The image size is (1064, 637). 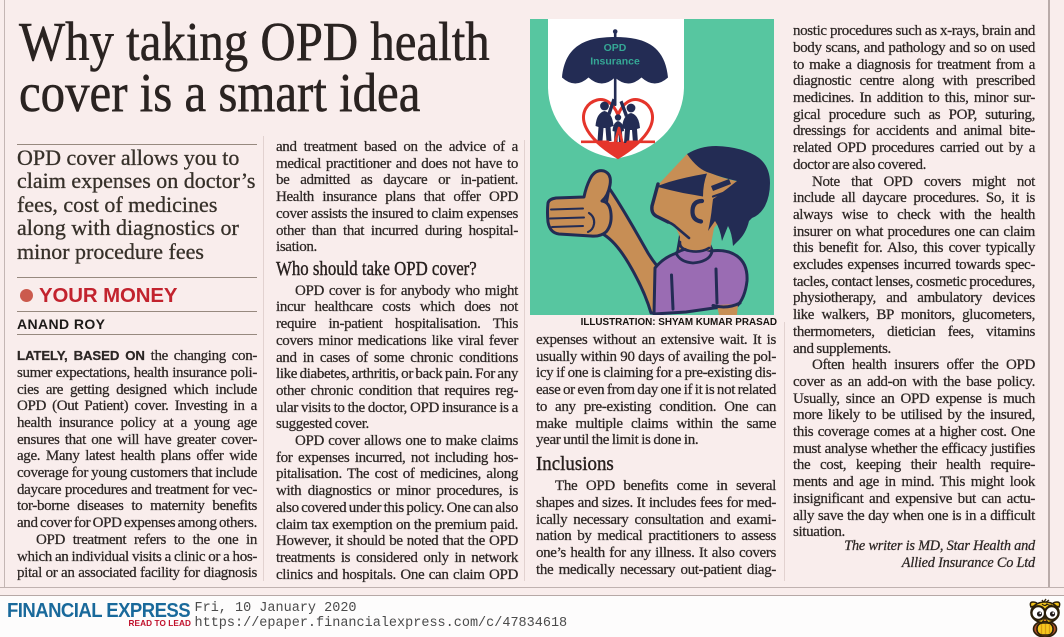 I want to click on svg-text: Insurance, so click(x=615, y=62).